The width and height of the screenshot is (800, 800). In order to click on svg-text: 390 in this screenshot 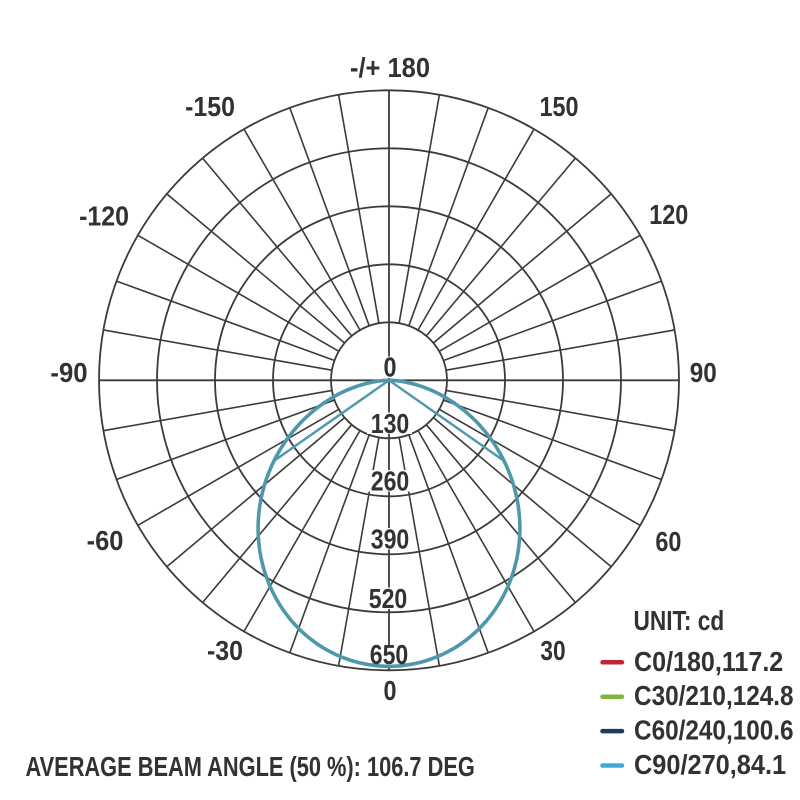, I will do `click(390, 540)`.